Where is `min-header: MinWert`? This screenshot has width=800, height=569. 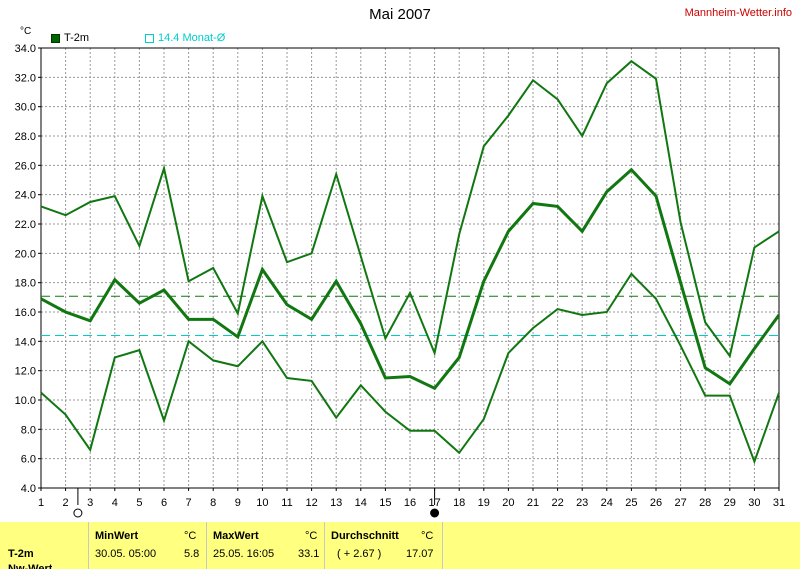 min-header: MinWert is located at coordinates (117, 536).